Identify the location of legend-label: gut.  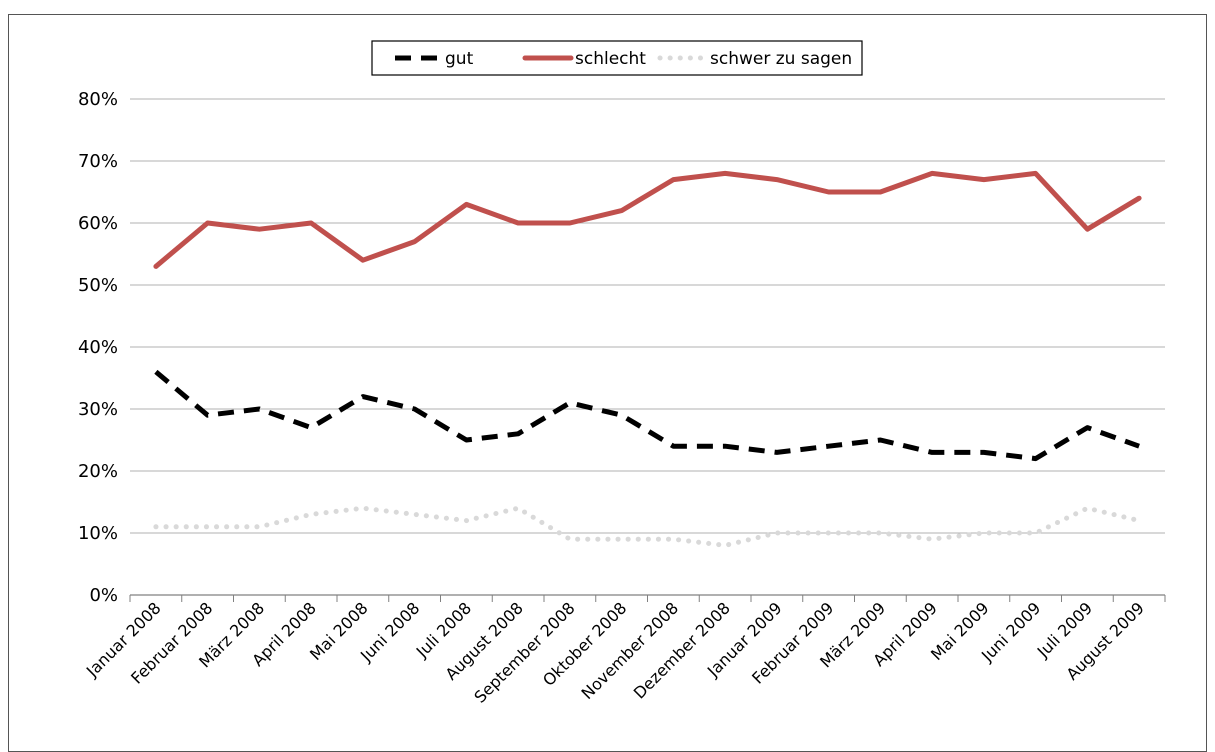
(459, 59).